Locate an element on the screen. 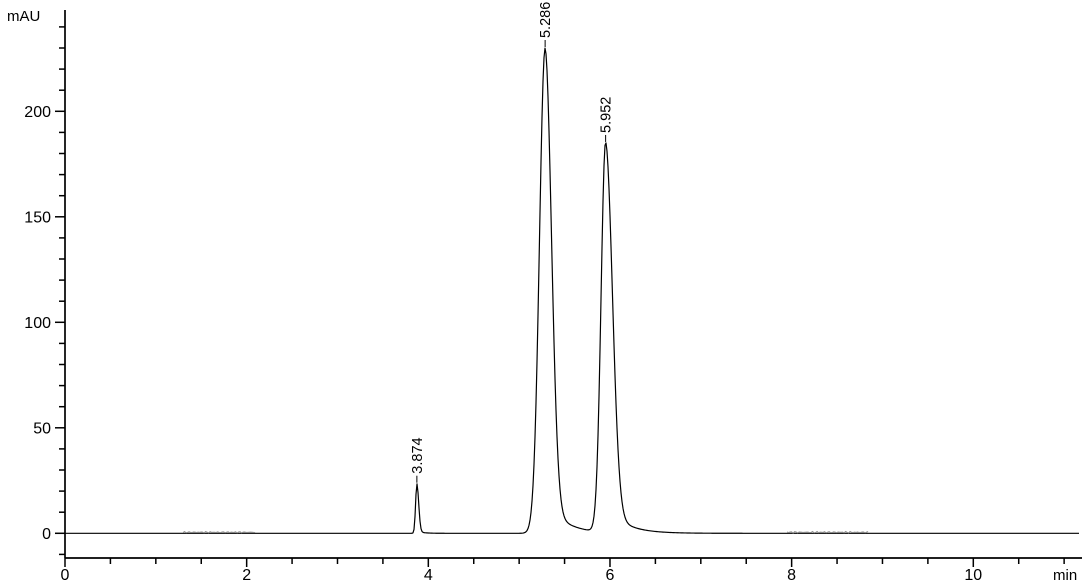 Image resolution: width=1085 pixels, height=586 pixels. y-axis-tick-label: 0 is located at coordinates (46, 534).